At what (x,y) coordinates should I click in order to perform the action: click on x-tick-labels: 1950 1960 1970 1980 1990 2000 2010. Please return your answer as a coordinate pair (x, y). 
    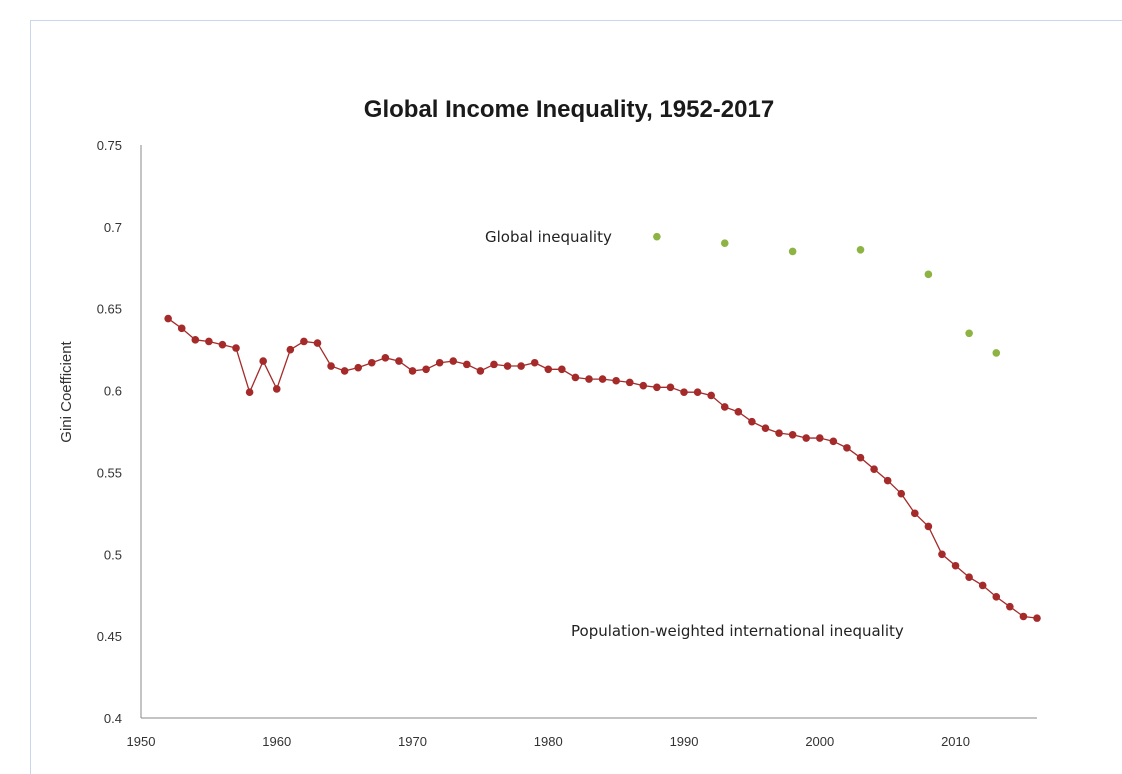
    Looking at the image, I should click on (548, 741).